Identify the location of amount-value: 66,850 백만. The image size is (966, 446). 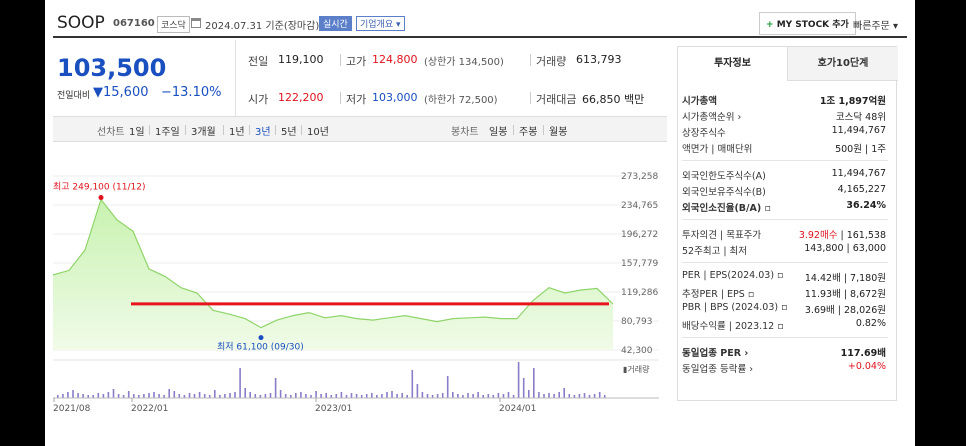
(613, 99).